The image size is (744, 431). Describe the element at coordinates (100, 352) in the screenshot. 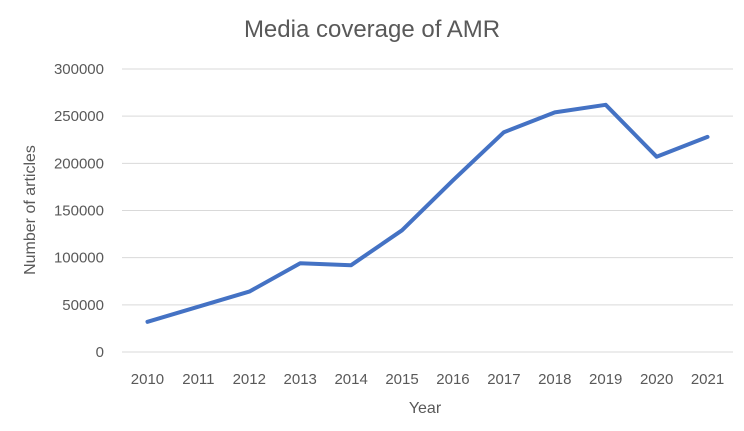

I see `y-tick-label: 0` at that location.